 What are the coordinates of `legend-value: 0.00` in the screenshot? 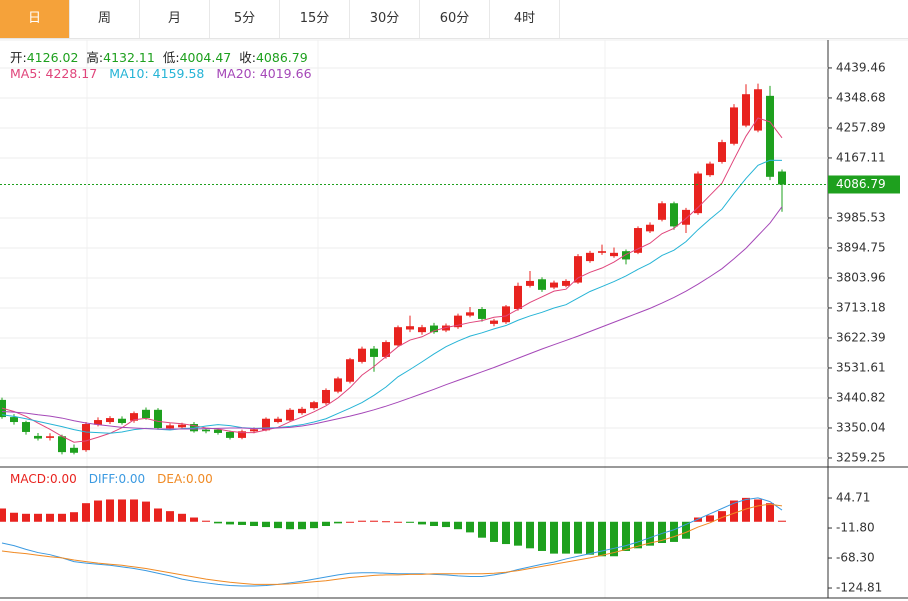 It's located at (132, 479).